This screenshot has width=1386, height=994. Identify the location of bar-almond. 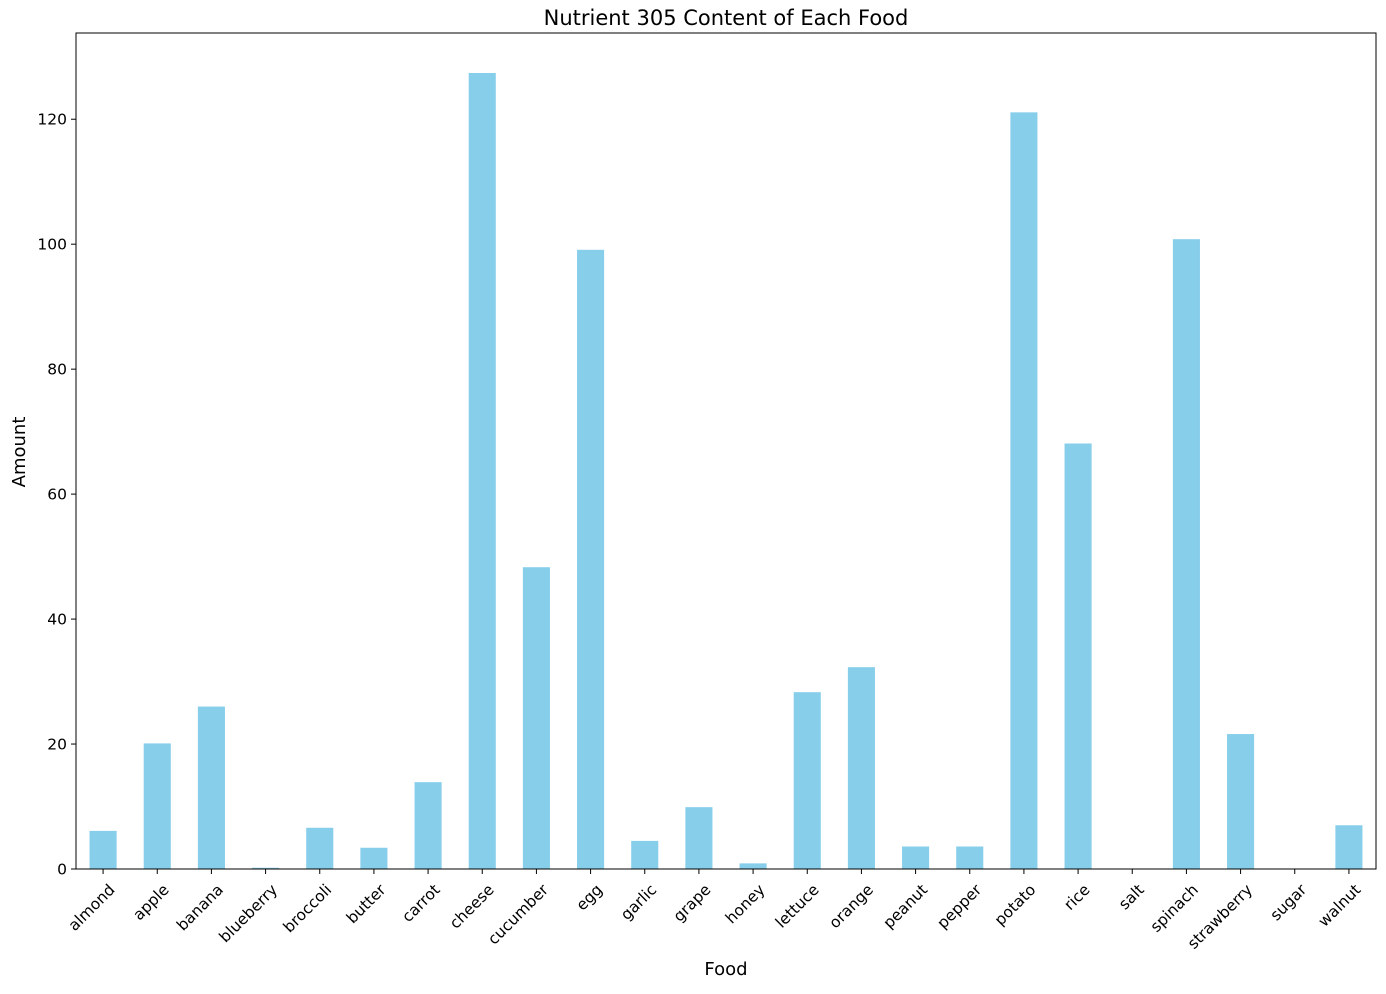
(103, 849).